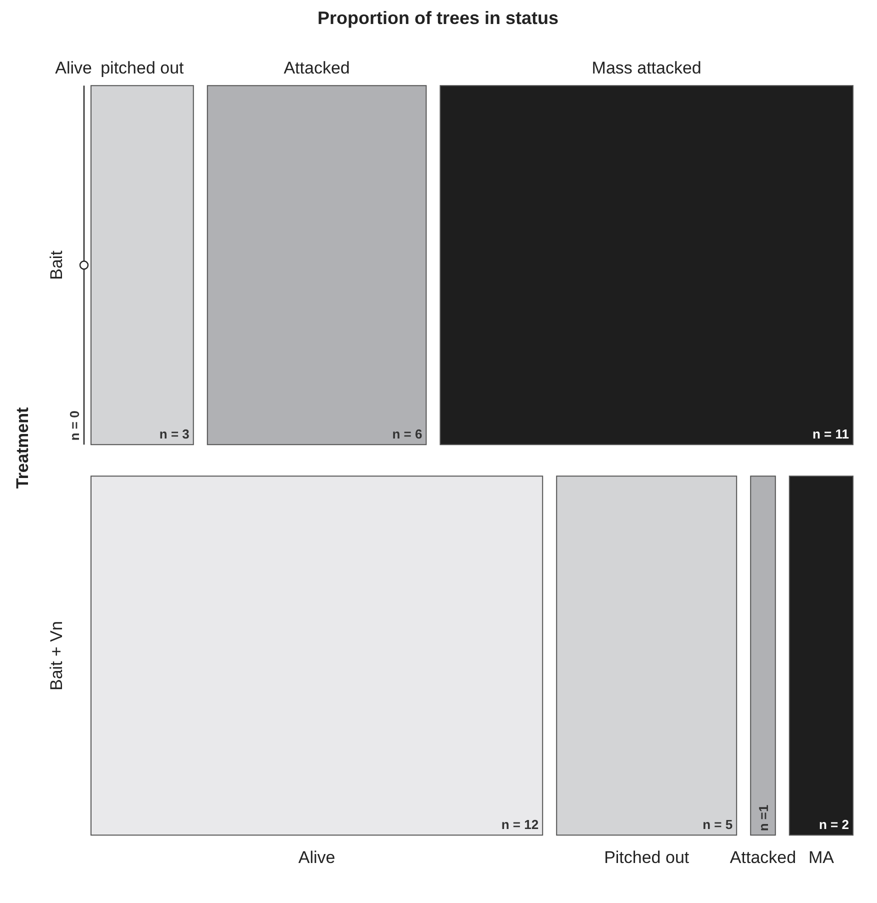  What do you see at coordinates (142, 68) in the screenshot?
I see `text: pitched out` at bounding box center [142, 68].